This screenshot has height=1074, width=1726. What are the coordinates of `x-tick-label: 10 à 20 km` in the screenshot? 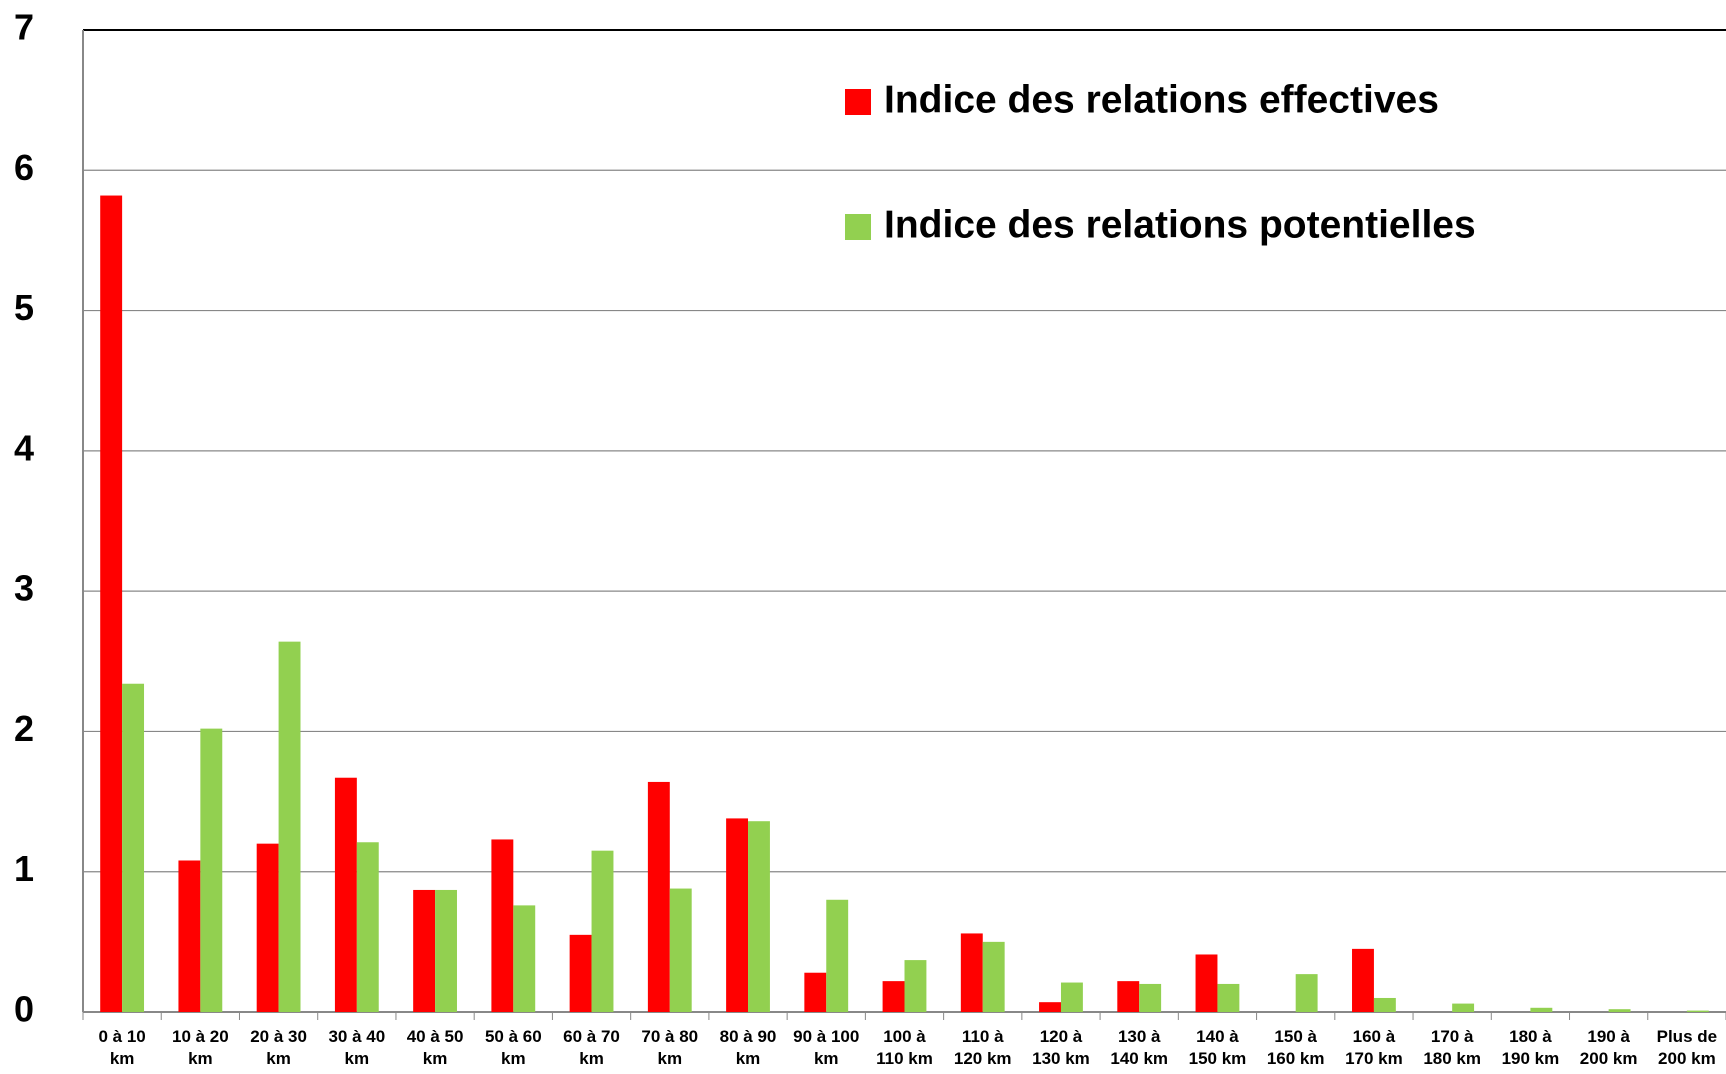 It's located at (200, 1047).